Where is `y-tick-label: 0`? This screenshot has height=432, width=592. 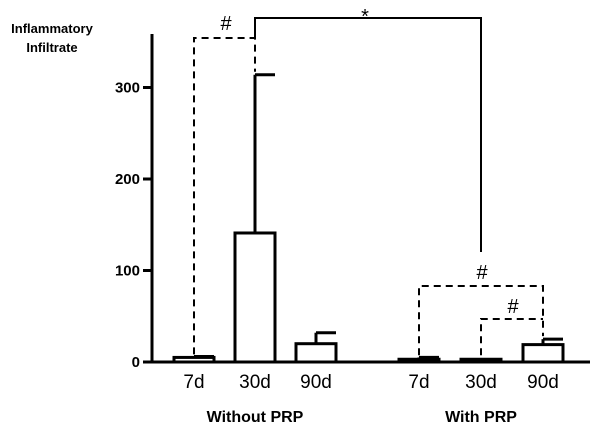 y-tick-label: 0 is located at coordinates (136, 362).